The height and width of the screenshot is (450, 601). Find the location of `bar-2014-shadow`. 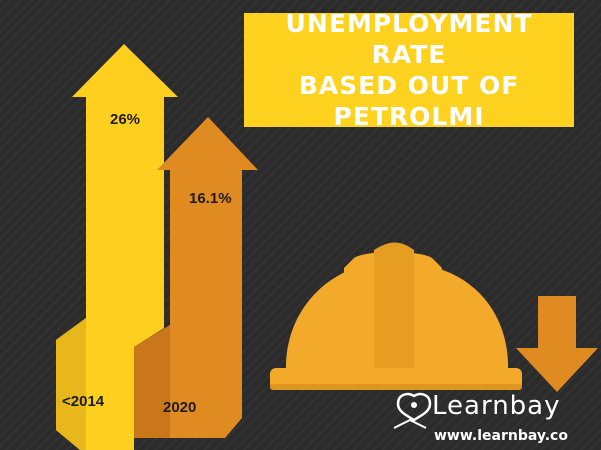

bar-2014-shadow is located at coordinates (71, 384).